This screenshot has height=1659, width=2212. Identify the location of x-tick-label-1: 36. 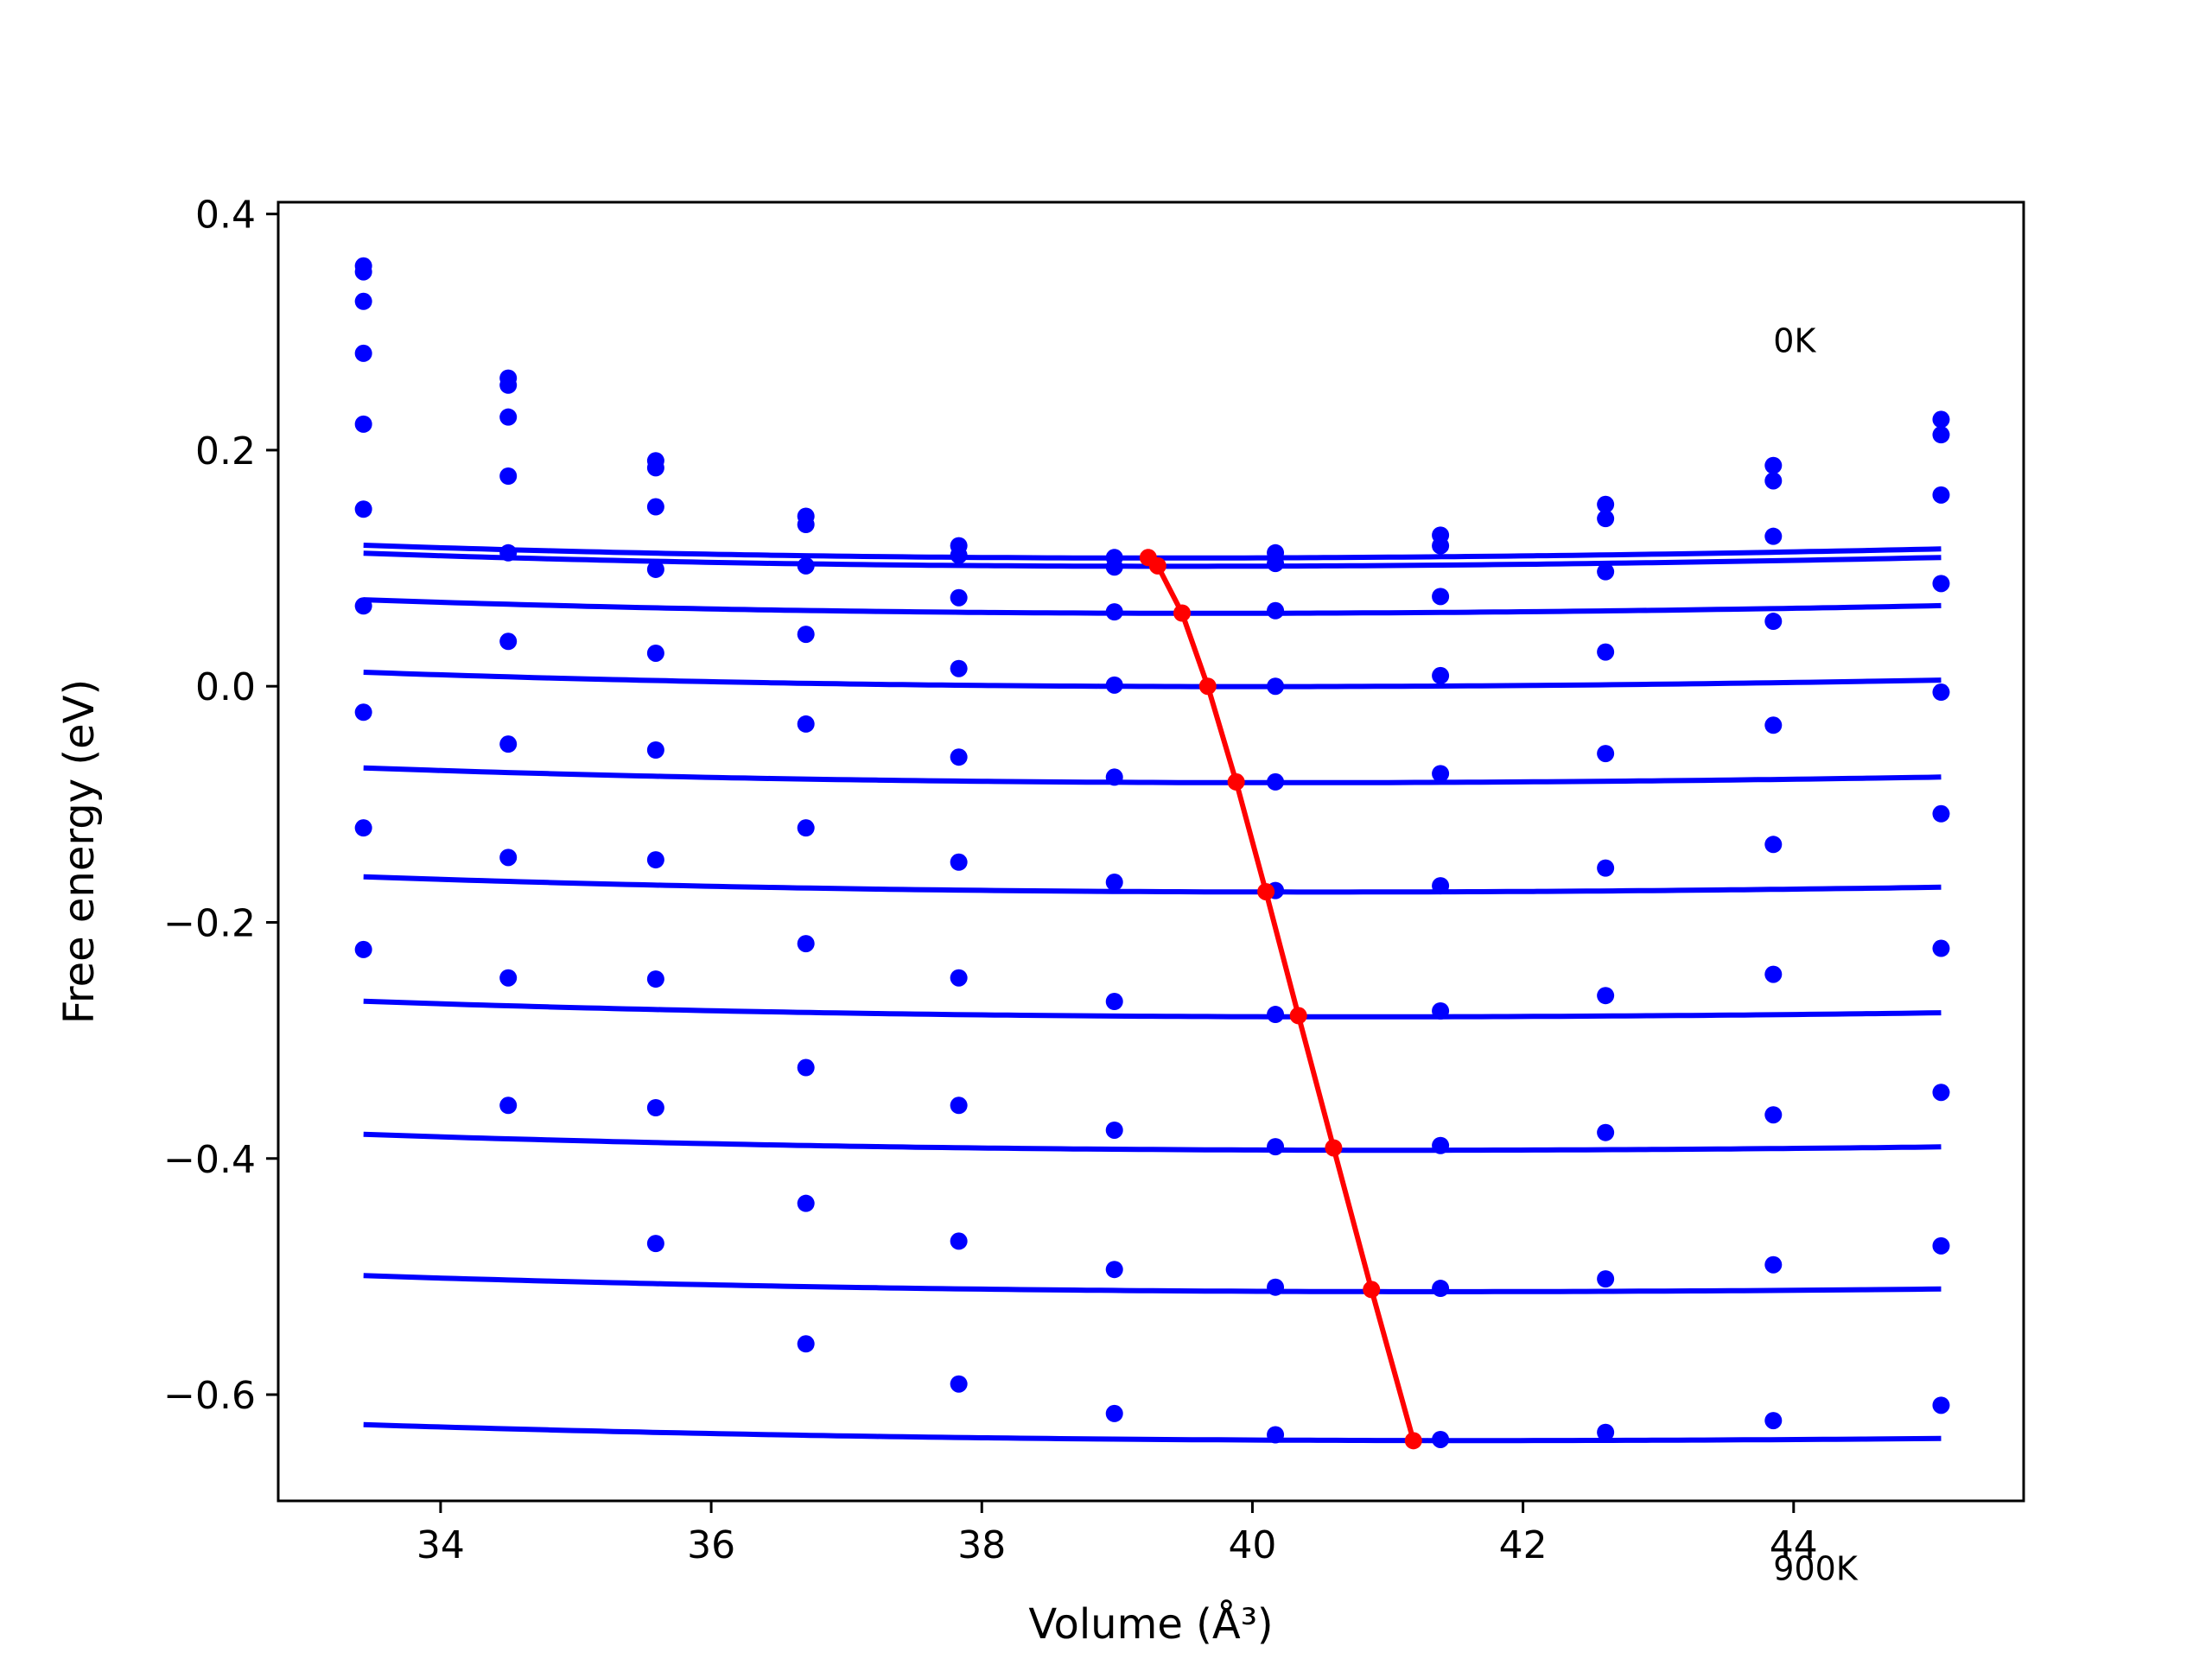
(711, 1545).